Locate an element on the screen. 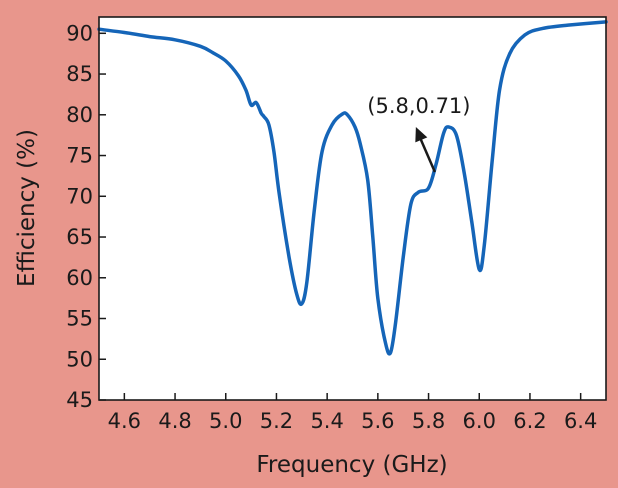 This screenshot has width=618, height=488. annotation-layer: (5.8,0.71) is located at coordinates (418, 133).